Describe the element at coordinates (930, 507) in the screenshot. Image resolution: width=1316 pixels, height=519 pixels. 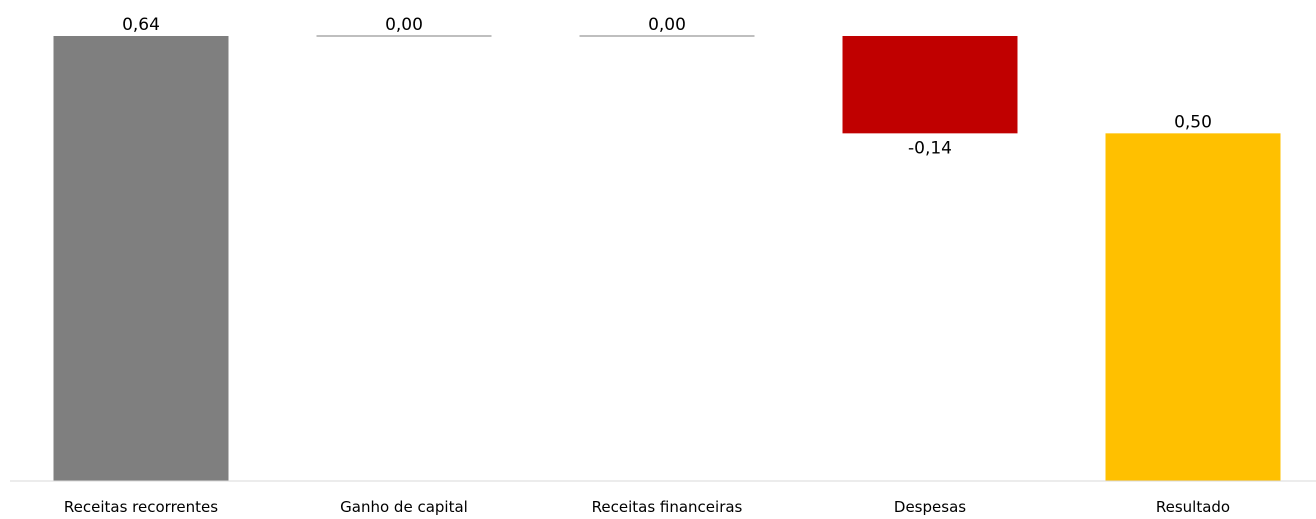
I see `category-label-3: Despesas` at that location.